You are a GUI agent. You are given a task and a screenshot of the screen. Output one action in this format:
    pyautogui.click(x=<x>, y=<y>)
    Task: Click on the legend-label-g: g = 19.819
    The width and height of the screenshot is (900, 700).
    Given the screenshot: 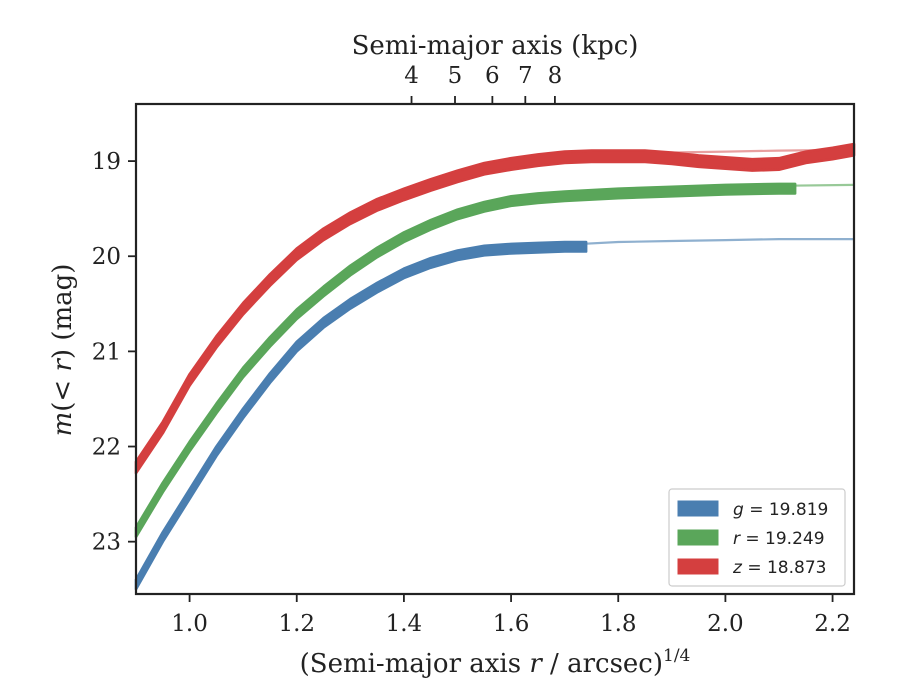 What is the action you would take?
    pyautogui.click(x=780, y=510)
    